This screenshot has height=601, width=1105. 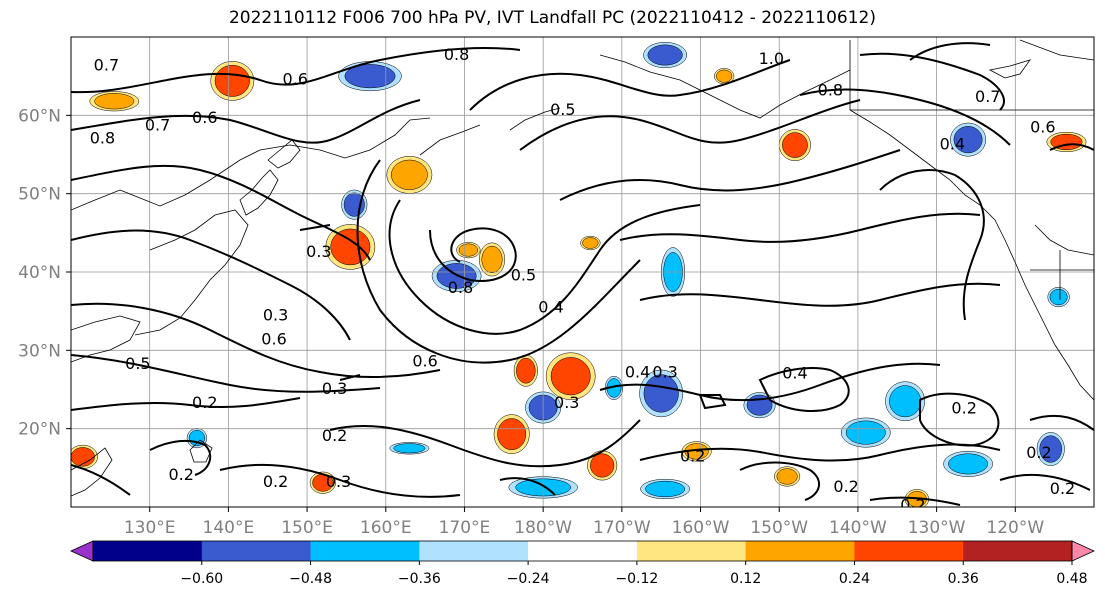 What do you see at coordinates (82, 551) in the screenshot?
I see `colorbar-min-arrow` at bounding box center [82, 551].